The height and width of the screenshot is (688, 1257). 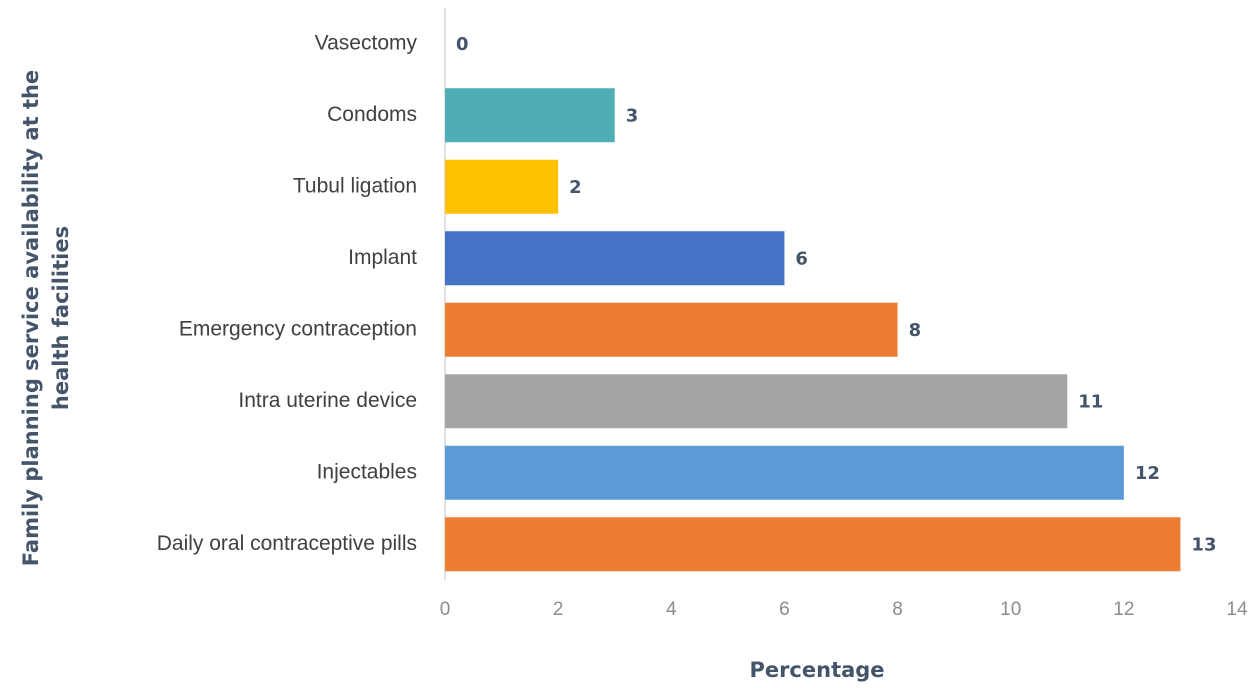 What do you see at coordinates (287, 543) in the screenshot?
I see `y-tick-label: Daily oral contraceptive pills` at bounding box center [287, 543].